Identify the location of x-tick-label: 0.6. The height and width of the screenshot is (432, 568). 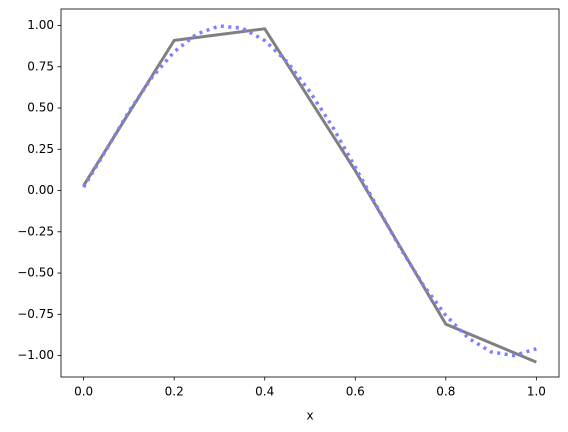
(355, 392).